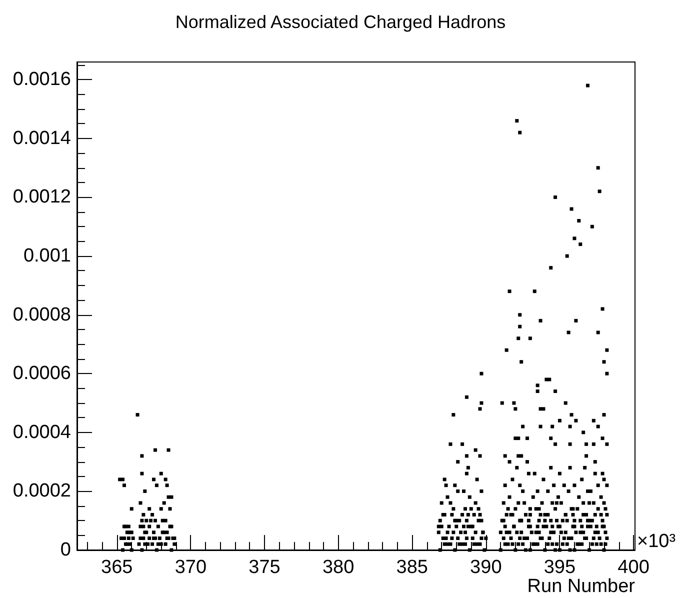  What do you see at coordinates (41, 315) in the screenshot?
I see `y-tick-label: 0.0008` at bounding box center [41, 315].